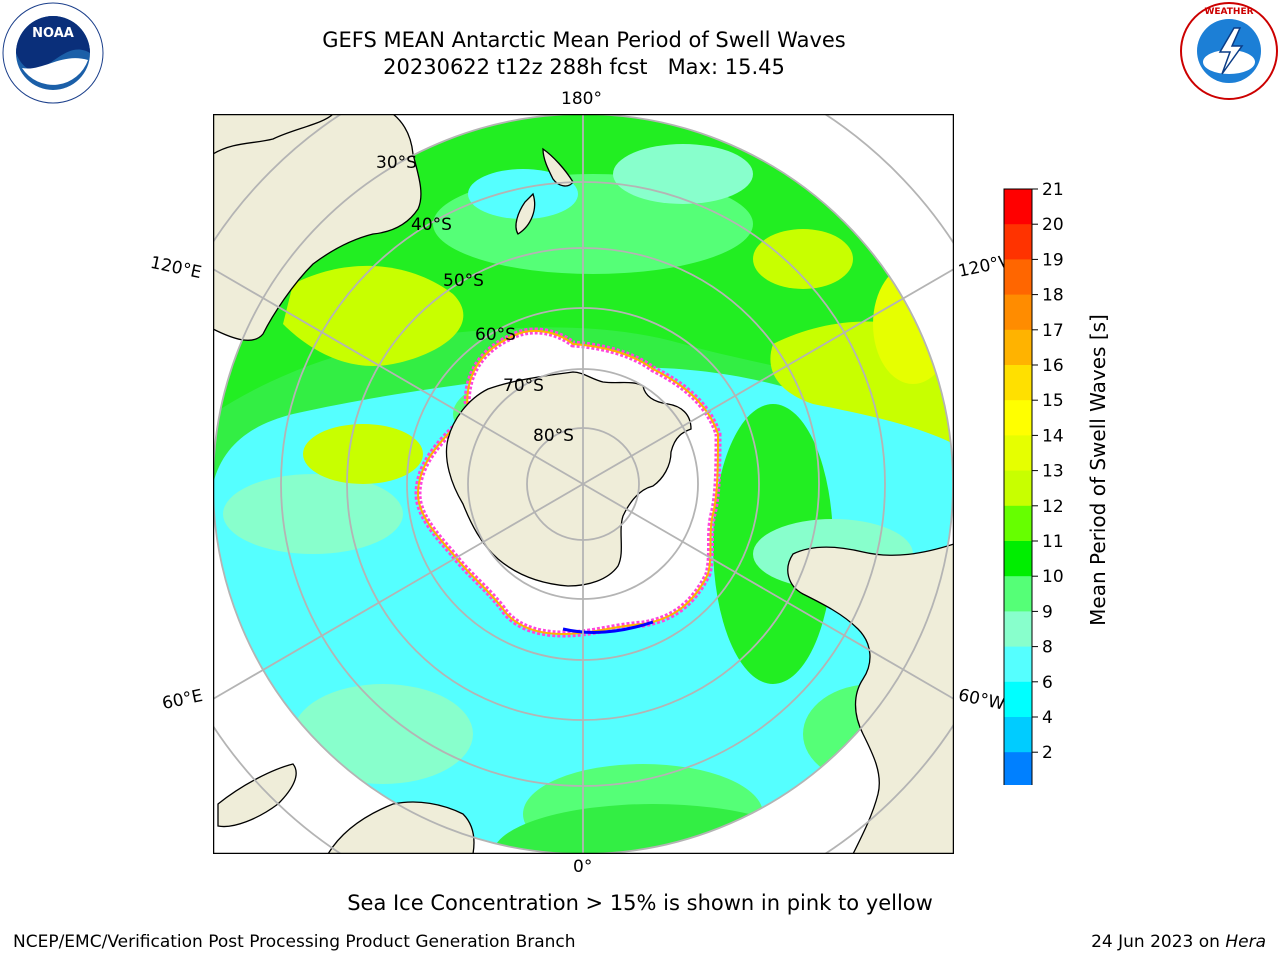  What do you see at coordinates (553, 436) in the screenshot?
I see `lat-label-80s: 80°S` at bounding box center [553, 436].